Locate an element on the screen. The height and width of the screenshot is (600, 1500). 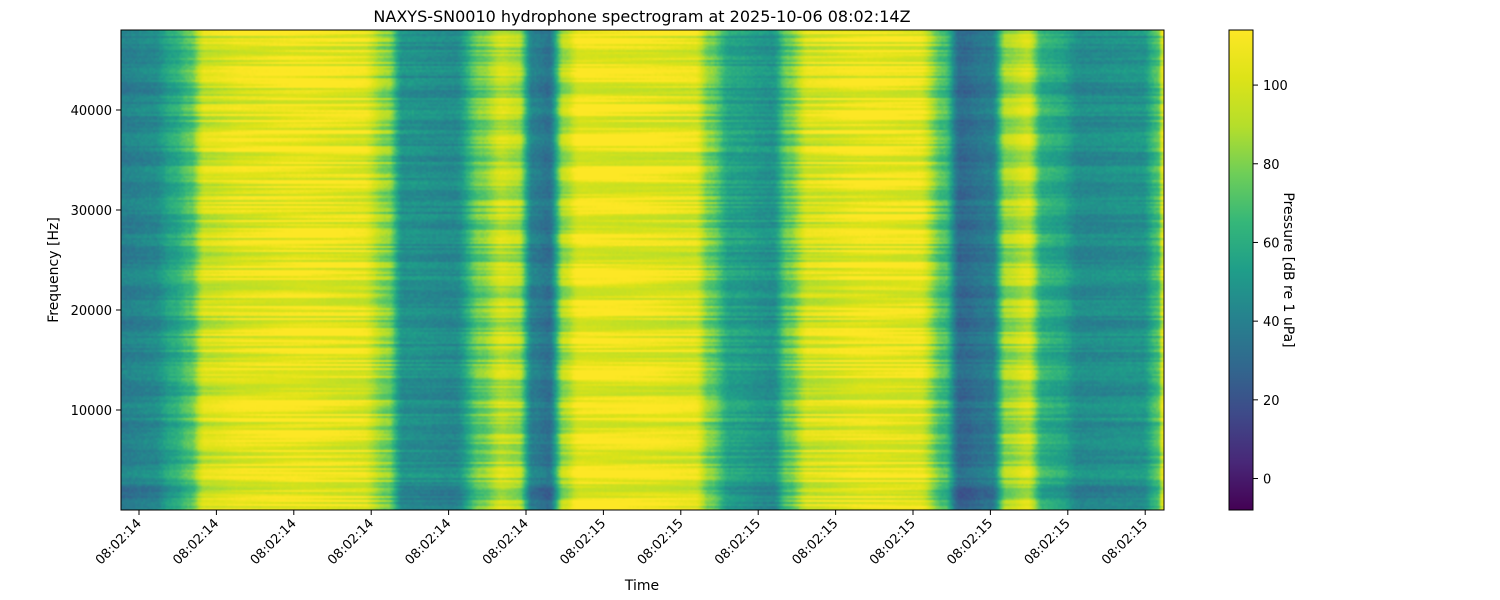
colorbar-tick-label: 0 is located at coordinates (1267, 480).